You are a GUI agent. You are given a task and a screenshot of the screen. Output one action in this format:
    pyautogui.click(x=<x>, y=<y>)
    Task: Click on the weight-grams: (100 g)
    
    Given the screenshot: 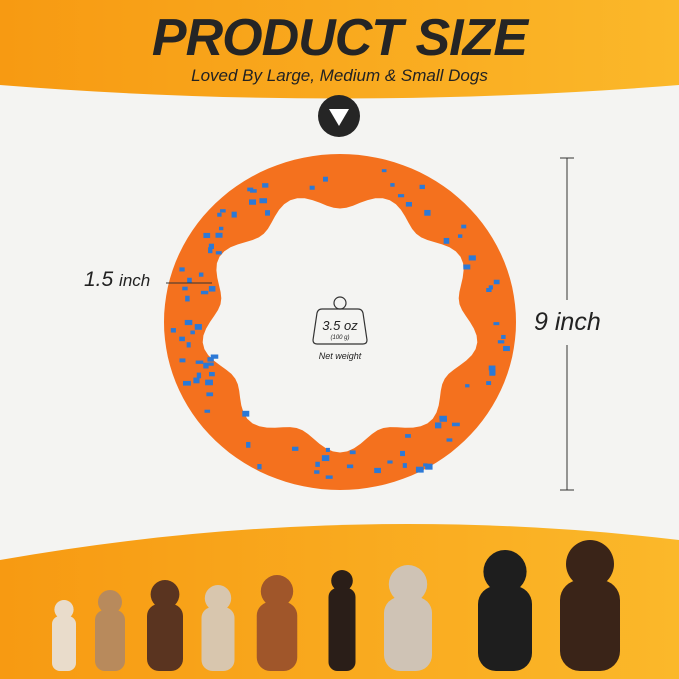 What is the action you would take?
    pyautogui.click(x=340, y=338)
    